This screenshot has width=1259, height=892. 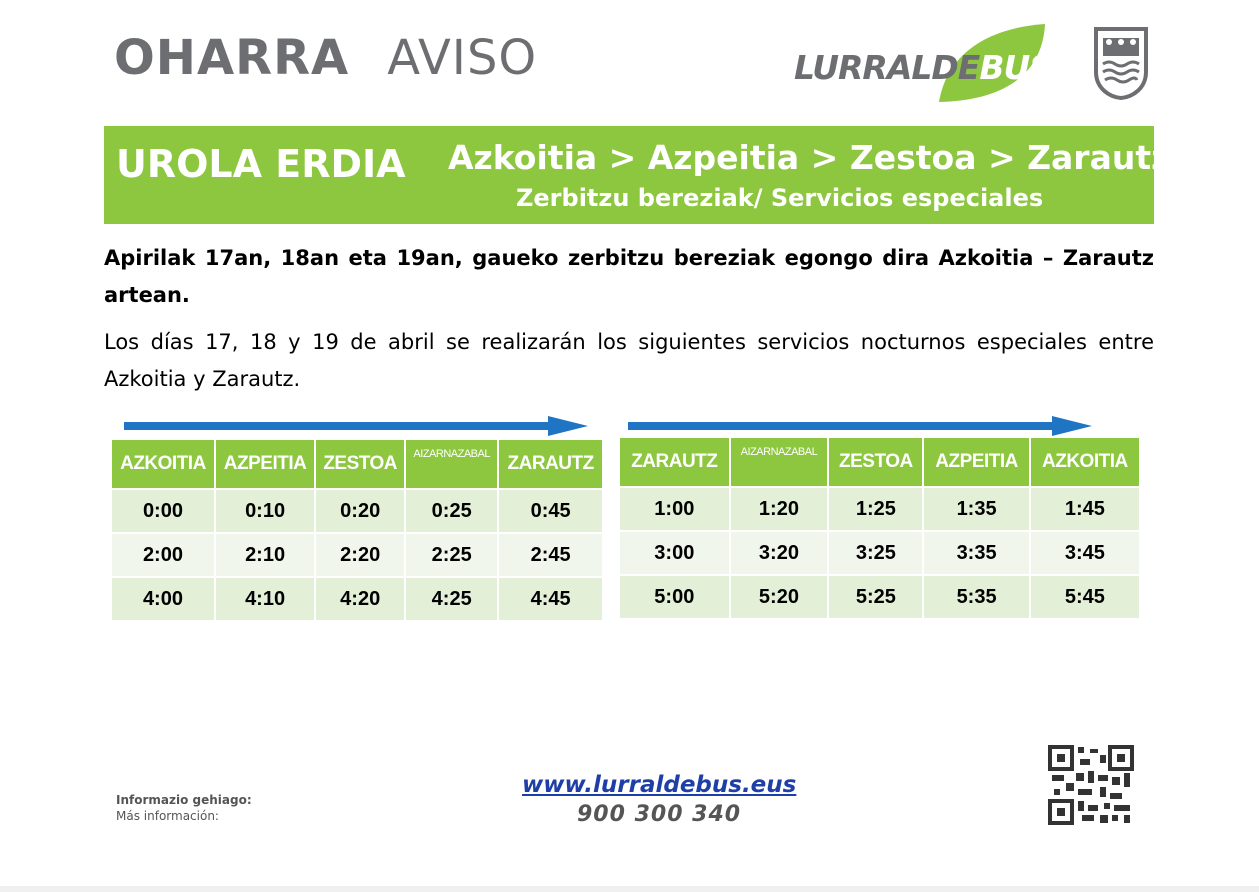 What do you see at coordinates (887, 67) in the screenshot?
I see `logo-text-lurralde: LURRALDE` at bounding box center [887, 67].